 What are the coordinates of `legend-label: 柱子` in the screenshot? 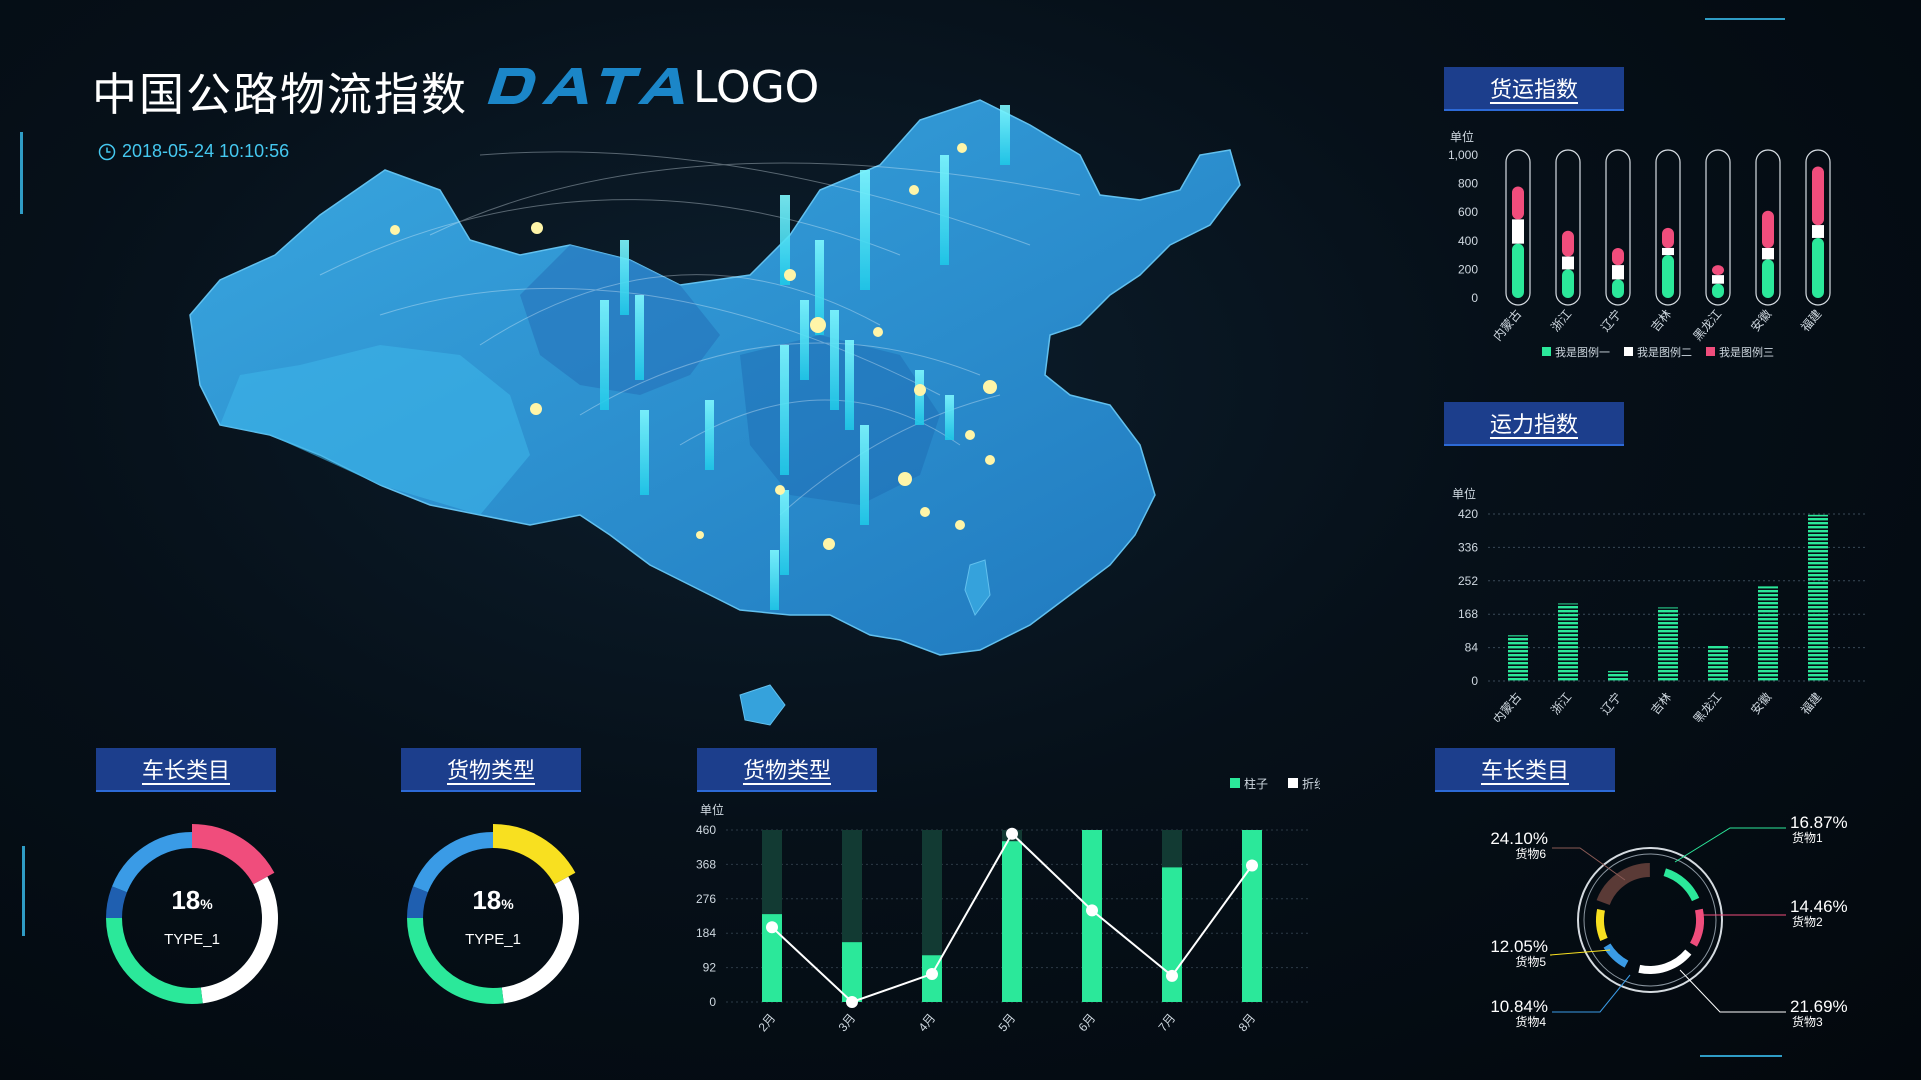 It's located at (1256, 783).